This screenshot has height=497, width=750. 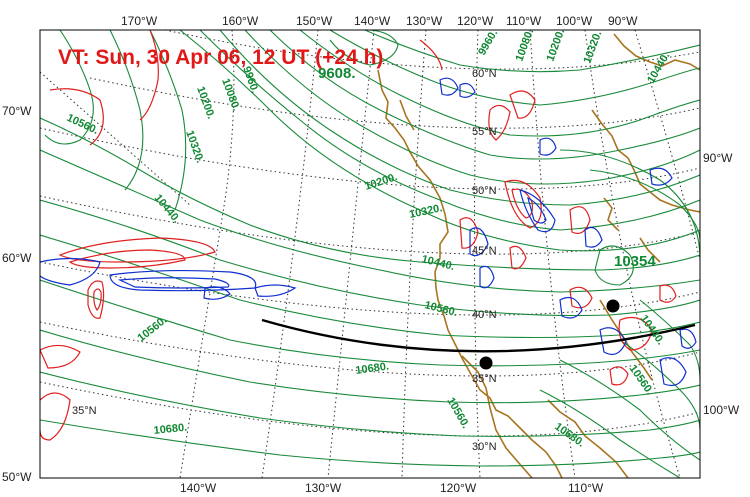 I want to click on lon-label-top: 100°W, so click(x=574, y=21).